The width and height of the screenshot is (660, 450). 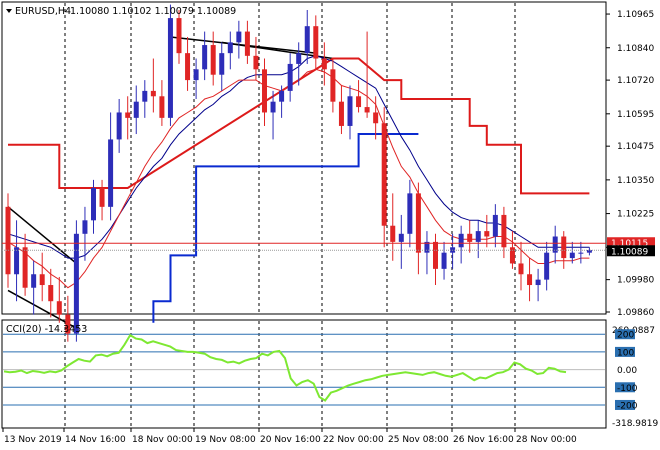 I want to click on time-tick-label: 25 Nov 08:00, so click(x=418, y=440).